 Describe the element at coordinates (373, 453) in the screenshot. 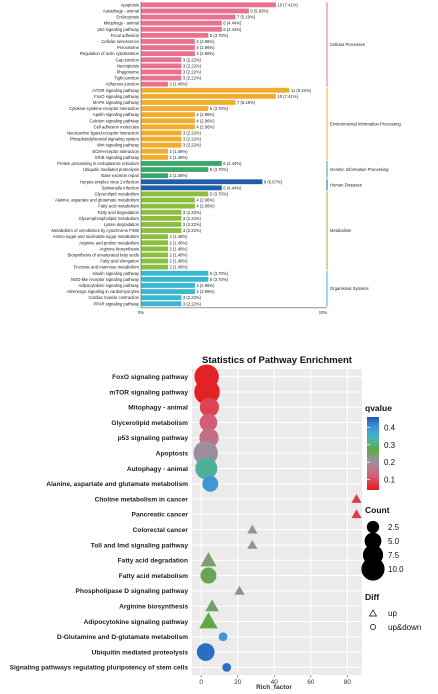

I see `qvalue-colorbar` at that location.